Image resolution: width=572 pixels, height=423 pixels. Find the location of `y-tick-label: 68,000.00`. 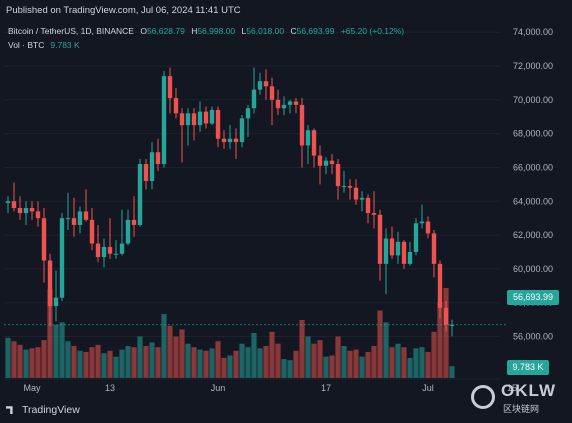

y-tick-label: 68,000.00 is located at coordinates (533, 134).